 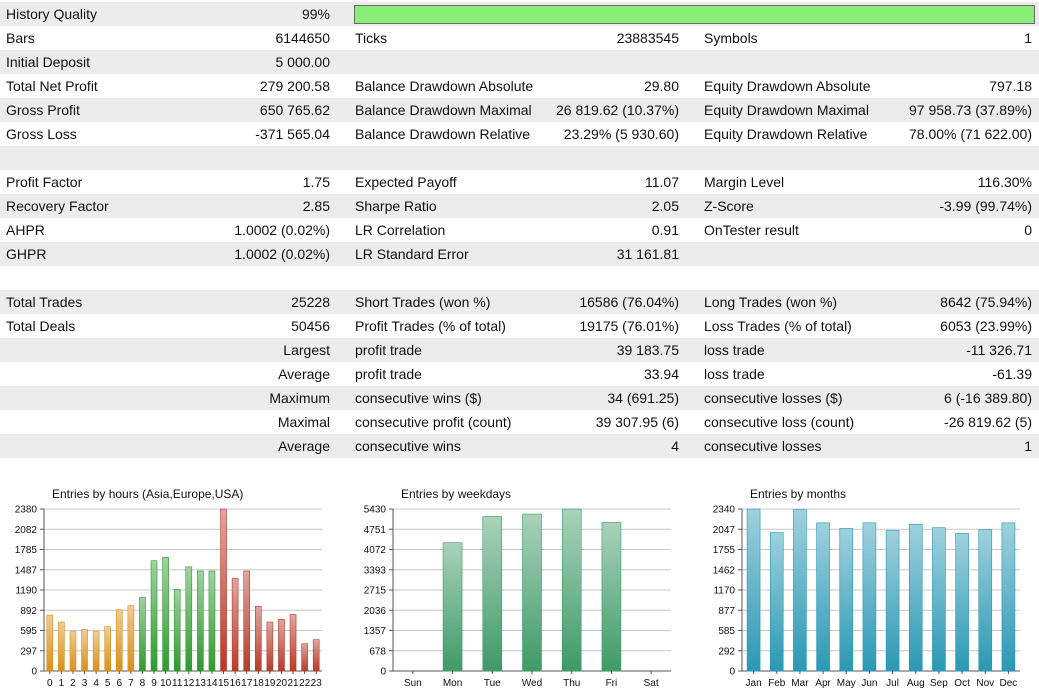 What do you see at coordinates (744, 182) in the screenshot?
I see `report-label: Margin Level` at bounding box center [744, 182].